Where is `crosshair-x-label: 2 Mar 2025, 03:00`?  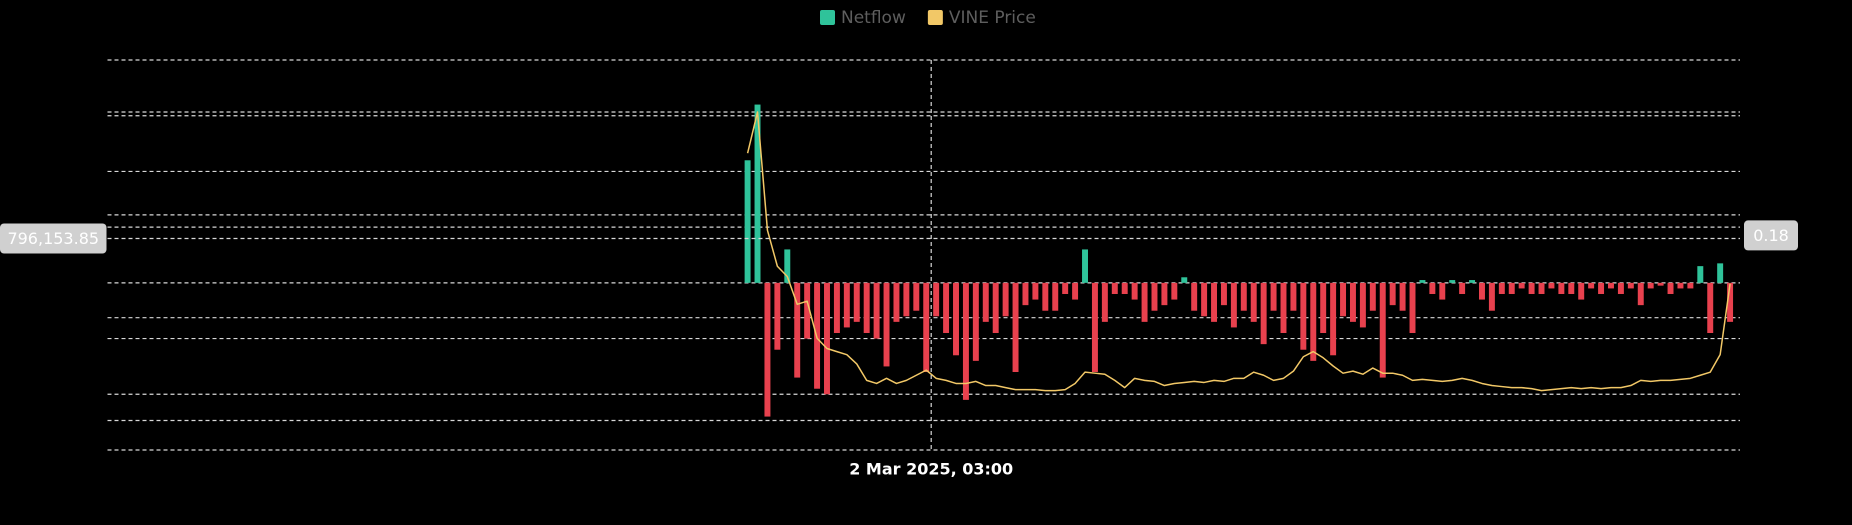
crosshair-x-label: 2 Mar 2025, 03:00 is located at coordinates (931, 469).